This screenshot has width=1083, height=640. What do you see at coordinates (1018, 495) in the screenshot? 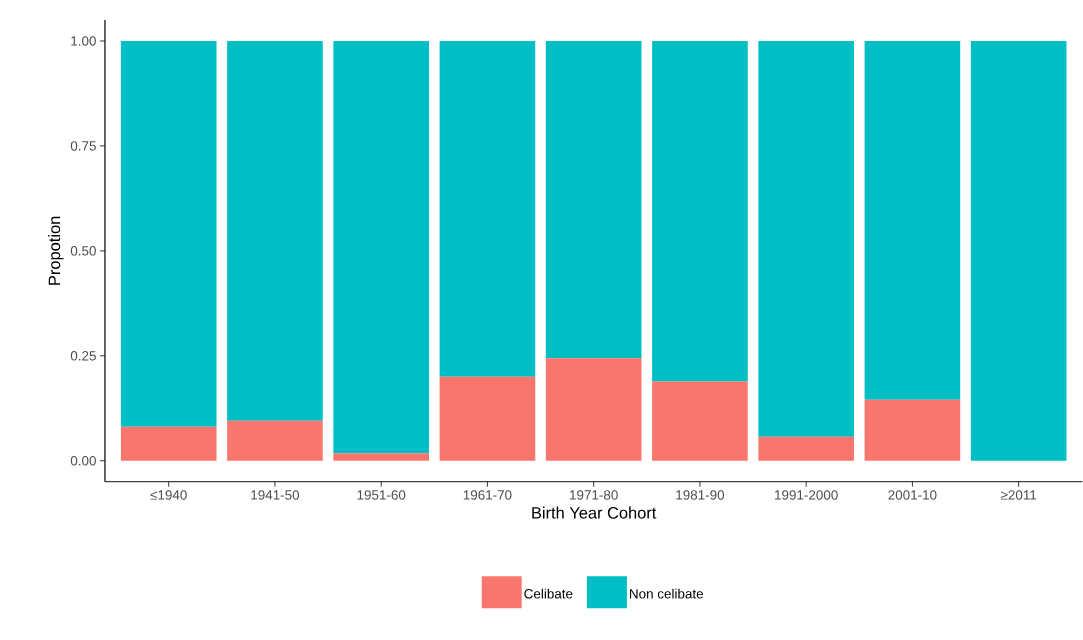
I see `x-tick-label: ≥2011` at bounding box center [1018, 495].